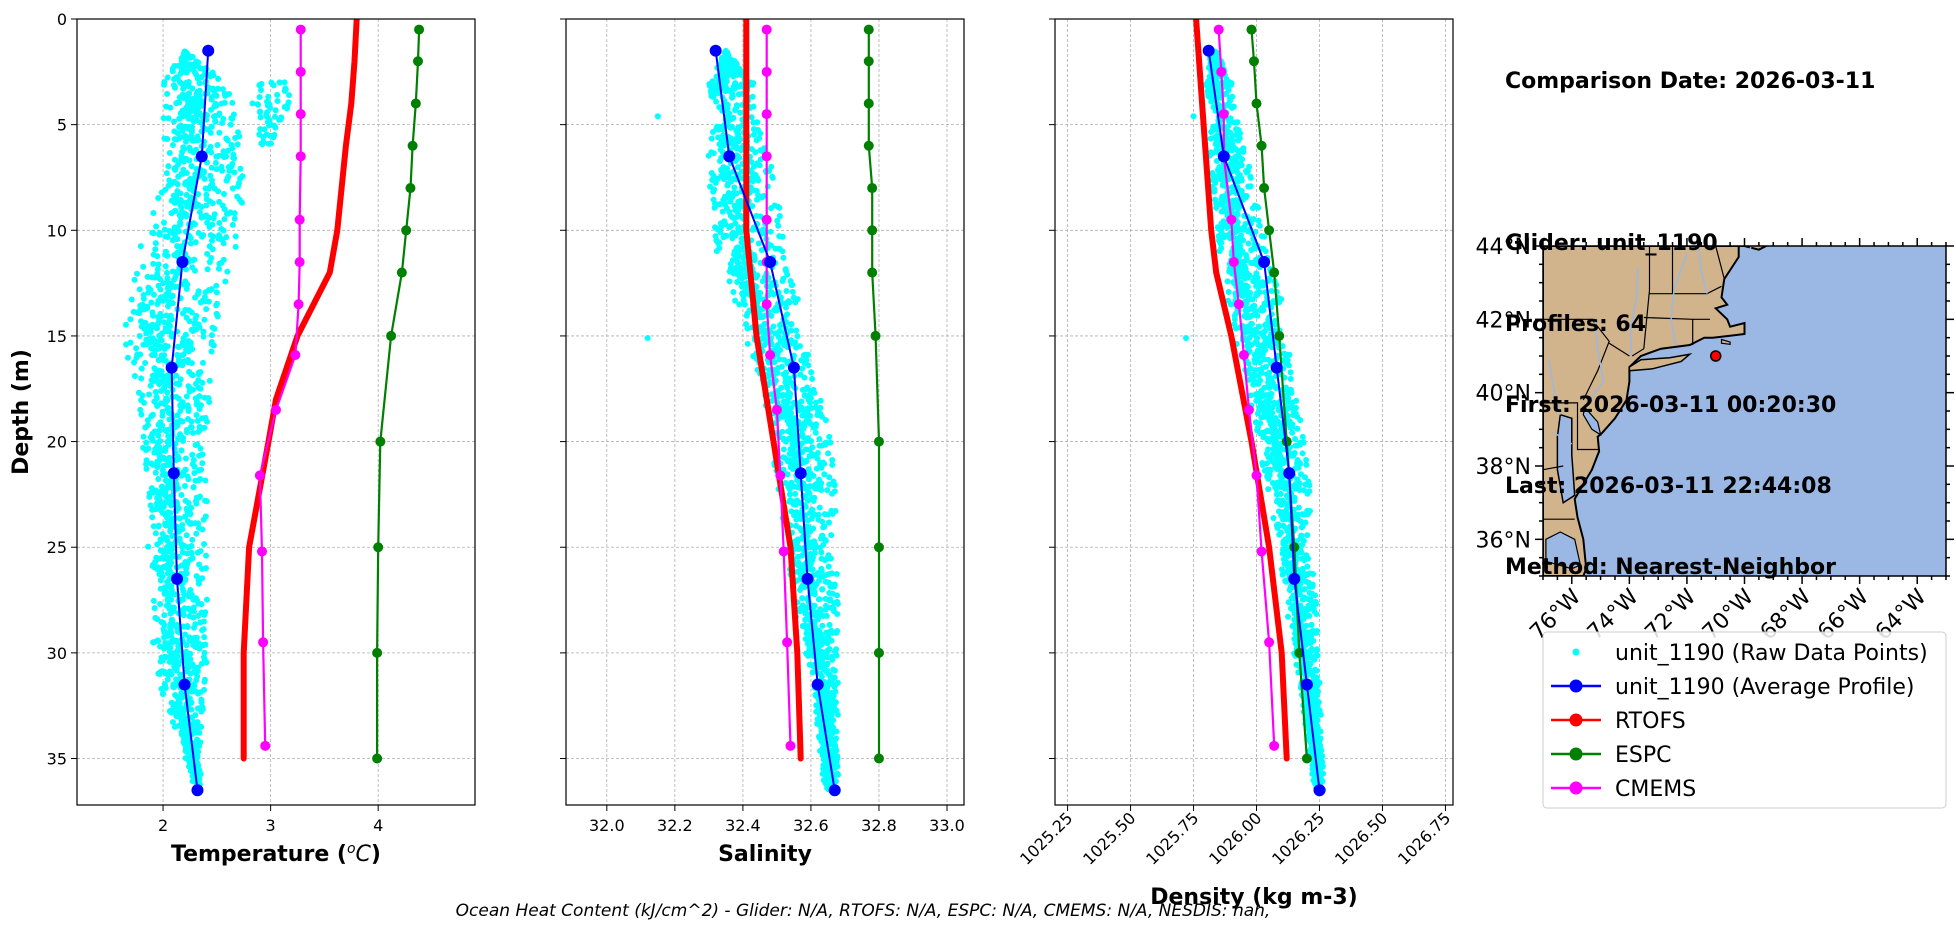 This screenshot has width=1956, height=934. I want to click on temperature-raw-points, so click(207, 420).